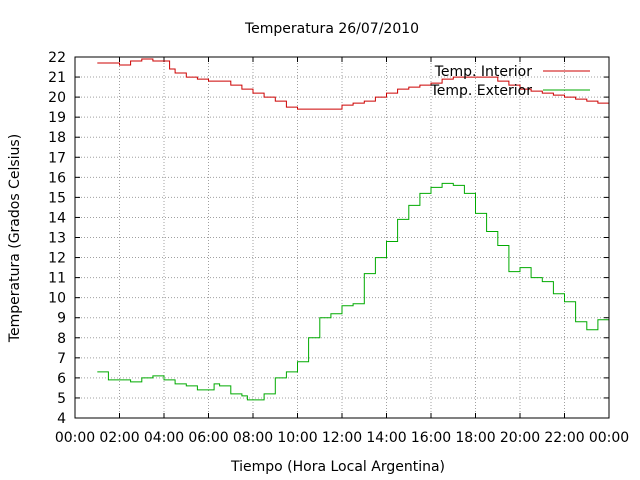 Image resolution: width=640 pixels, height=480 pixels. What do you see at coordinates (475, 438) in the screenshot?
I see `x-tick-label: 18:00` at bounding box center [475, 438].